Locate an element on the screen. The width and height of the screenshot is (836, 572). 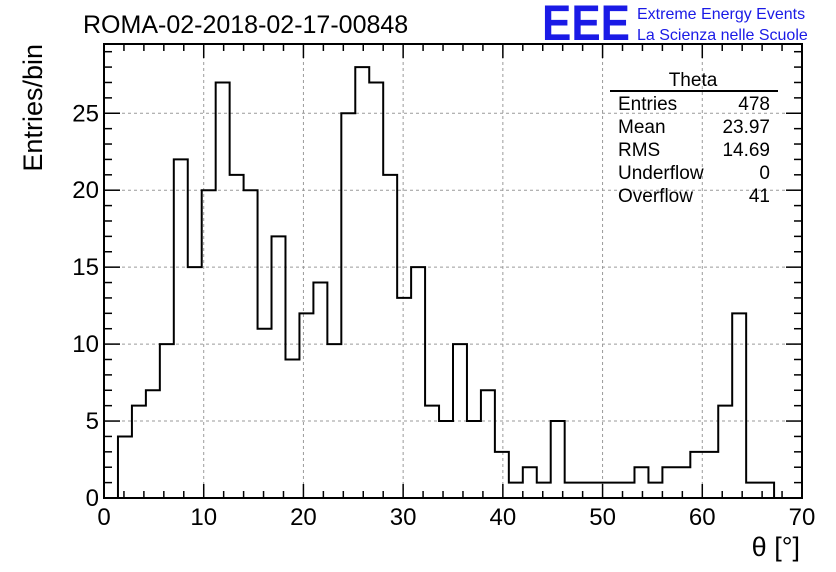
x-tick-label: 60 is located at coordinates (702, 517).